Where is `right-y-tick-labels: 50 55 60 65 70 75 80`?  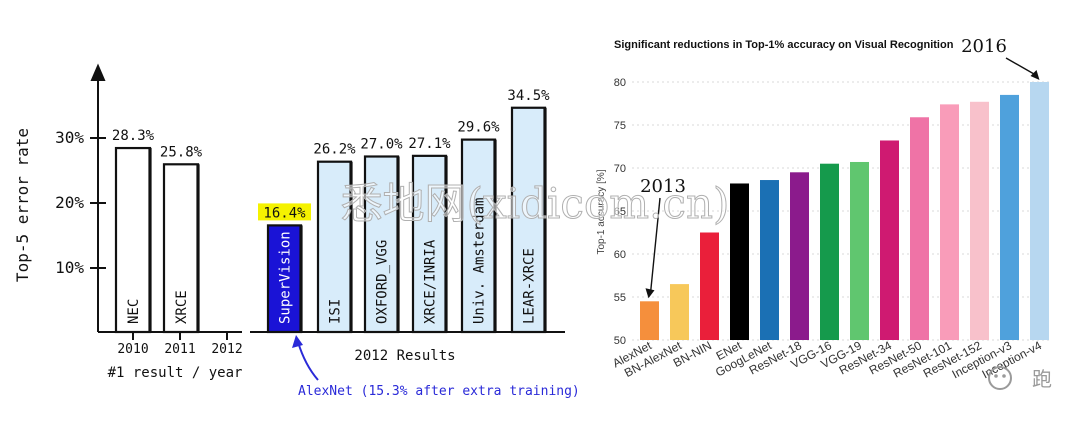 right-y-tick-labels: 50 55 60 65 70 75 80 is located at coordinates (620, 212).